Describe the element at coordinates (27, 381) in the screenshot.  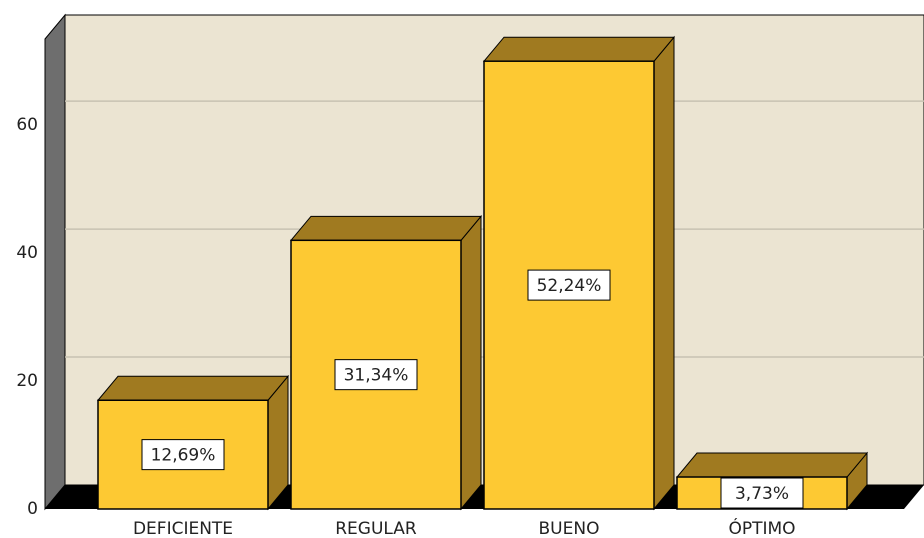
I see `y-tick-label: 20` at that location.